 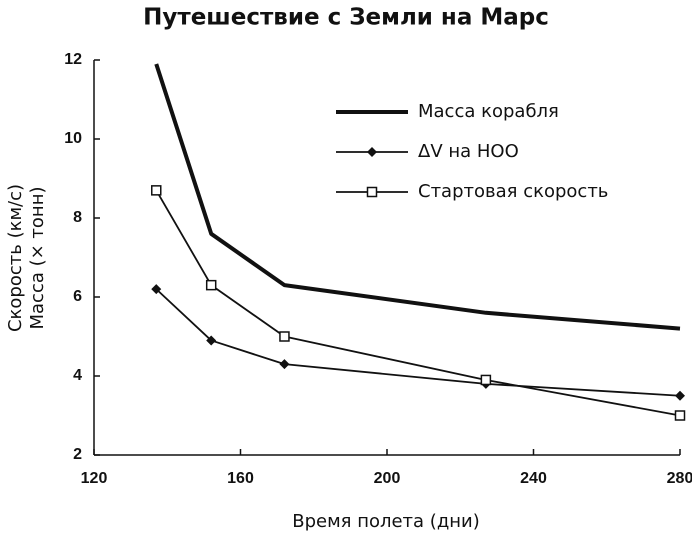 I want to click on x-tick-label: 120, so click(x=94, y=478).